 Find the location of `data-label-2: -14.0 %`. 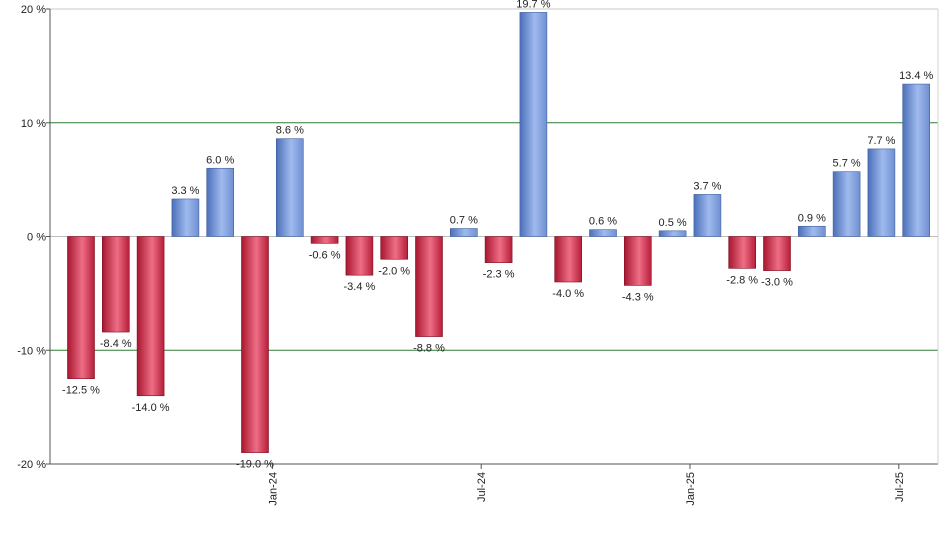

data-label-2: -14.0 % is located at coordinates (151, 408).